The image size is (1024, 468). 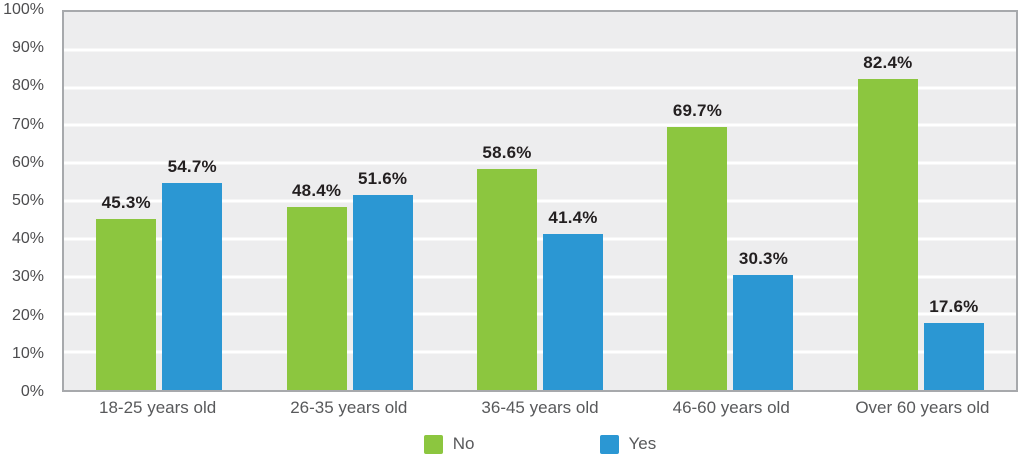 I want to click on bar-yes: 41.4%, so click(x=573, y=299).